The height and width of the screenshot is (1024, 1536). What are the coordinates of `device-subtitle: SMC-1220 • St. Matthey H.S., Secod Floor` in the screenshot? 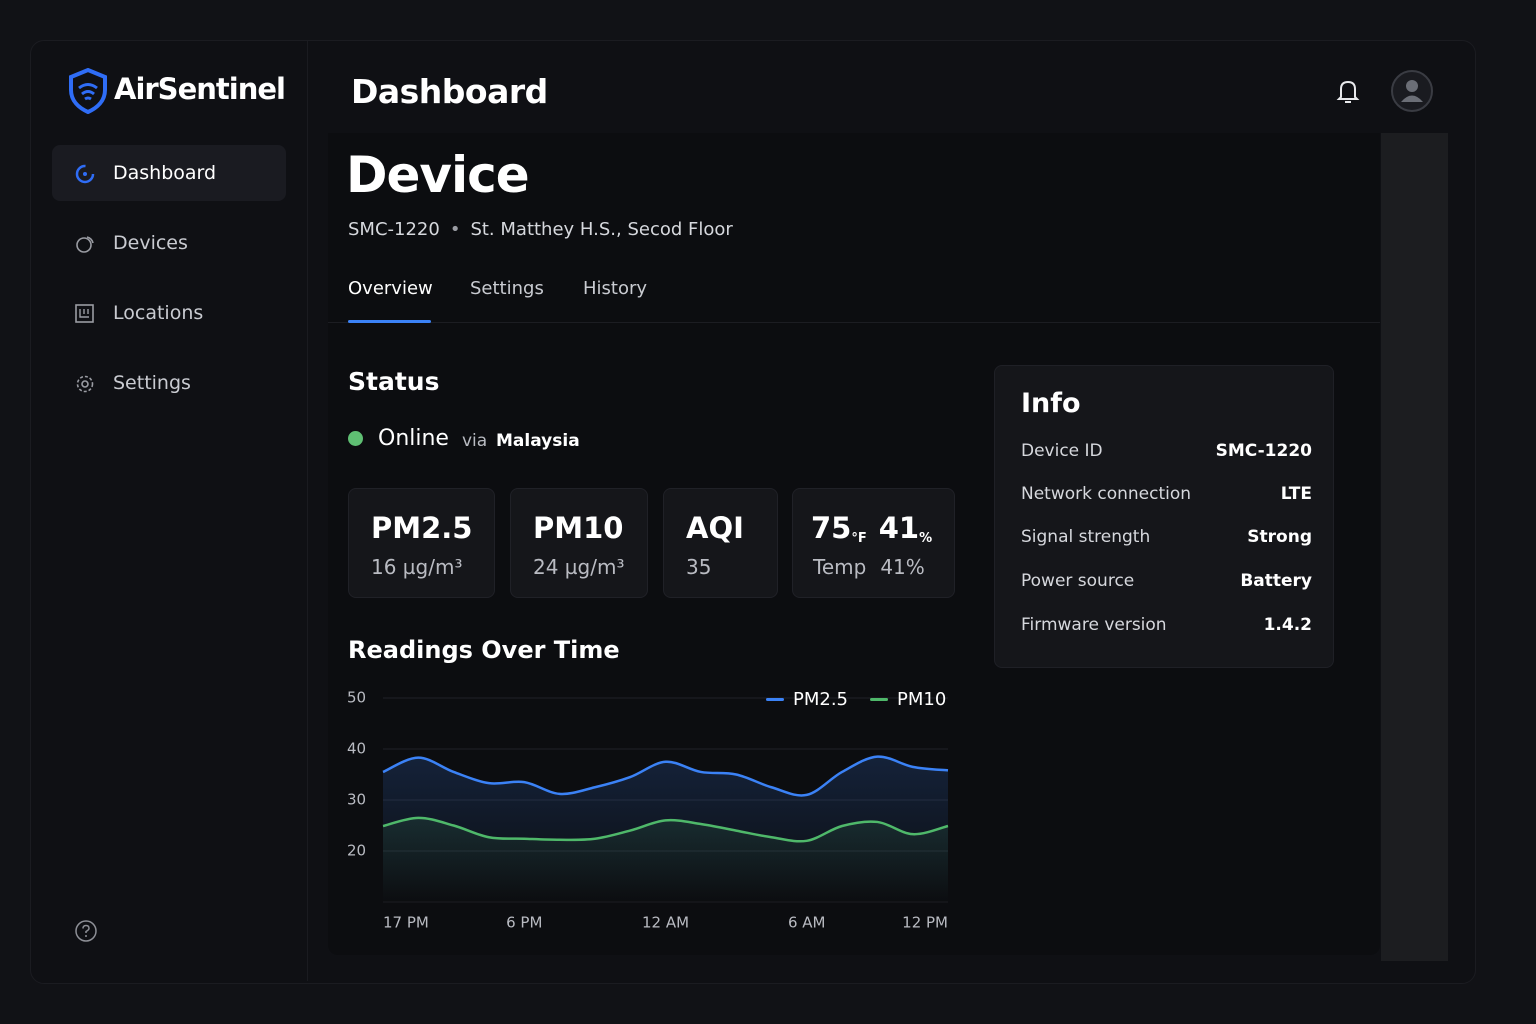 It's located at (540, 229).